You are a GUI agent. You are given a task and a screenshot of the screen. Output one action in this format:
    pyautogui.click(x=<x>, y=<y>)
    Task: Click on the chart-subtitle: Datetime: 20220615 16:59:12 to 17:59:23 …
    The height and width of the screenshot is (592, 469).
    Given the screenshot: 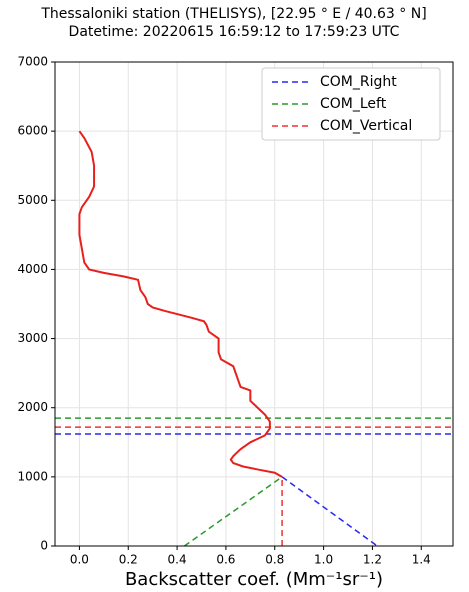 What is the action you would take?
    pyautogui.click(x=234, y=32)
    